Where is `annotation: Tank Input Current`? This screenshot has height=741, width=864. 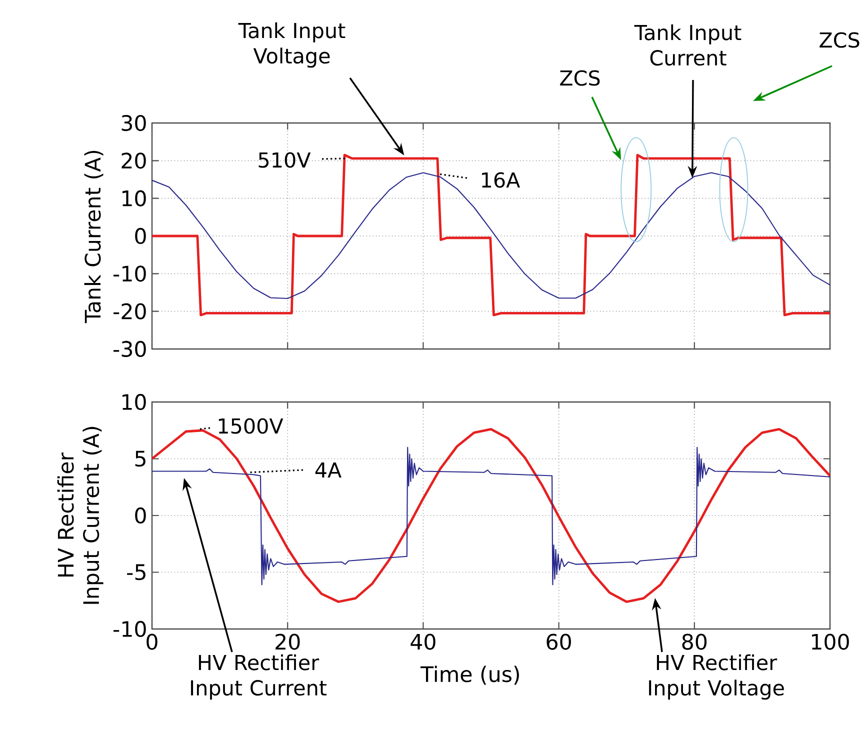
annotation: Tank Input Current is located at coordinates (688, 45).